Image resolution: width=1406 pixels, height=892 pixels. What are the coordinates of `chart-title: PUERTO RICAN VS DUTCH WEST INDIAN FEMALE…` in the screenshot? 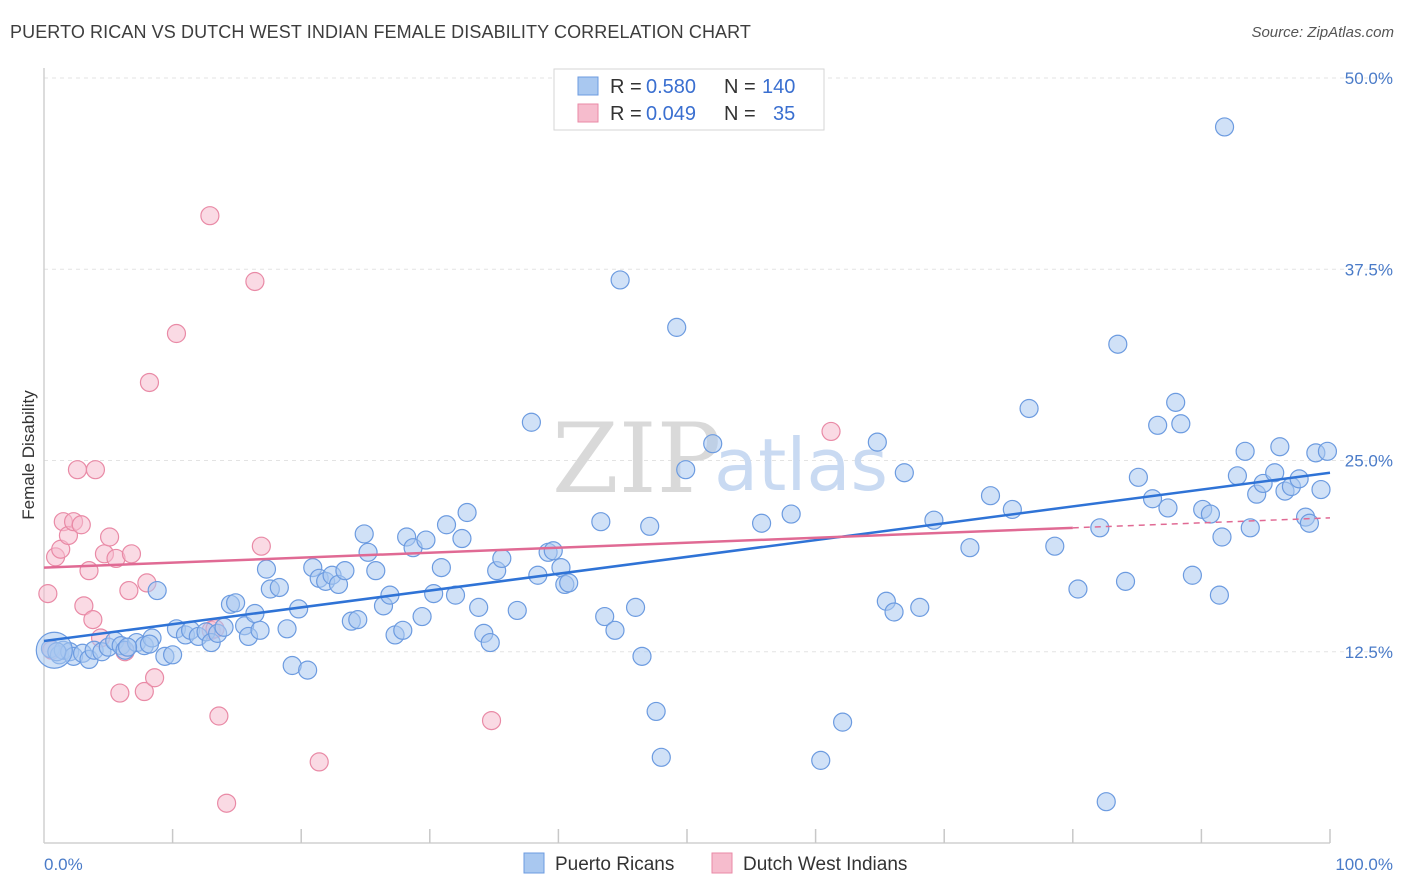 It's located at (381, 32).